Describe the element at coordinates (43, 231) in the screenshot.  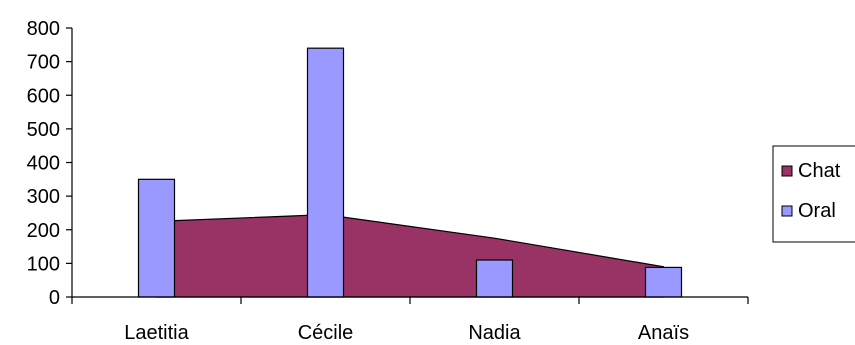
I see `y-tick-label-2: 200` at that location.